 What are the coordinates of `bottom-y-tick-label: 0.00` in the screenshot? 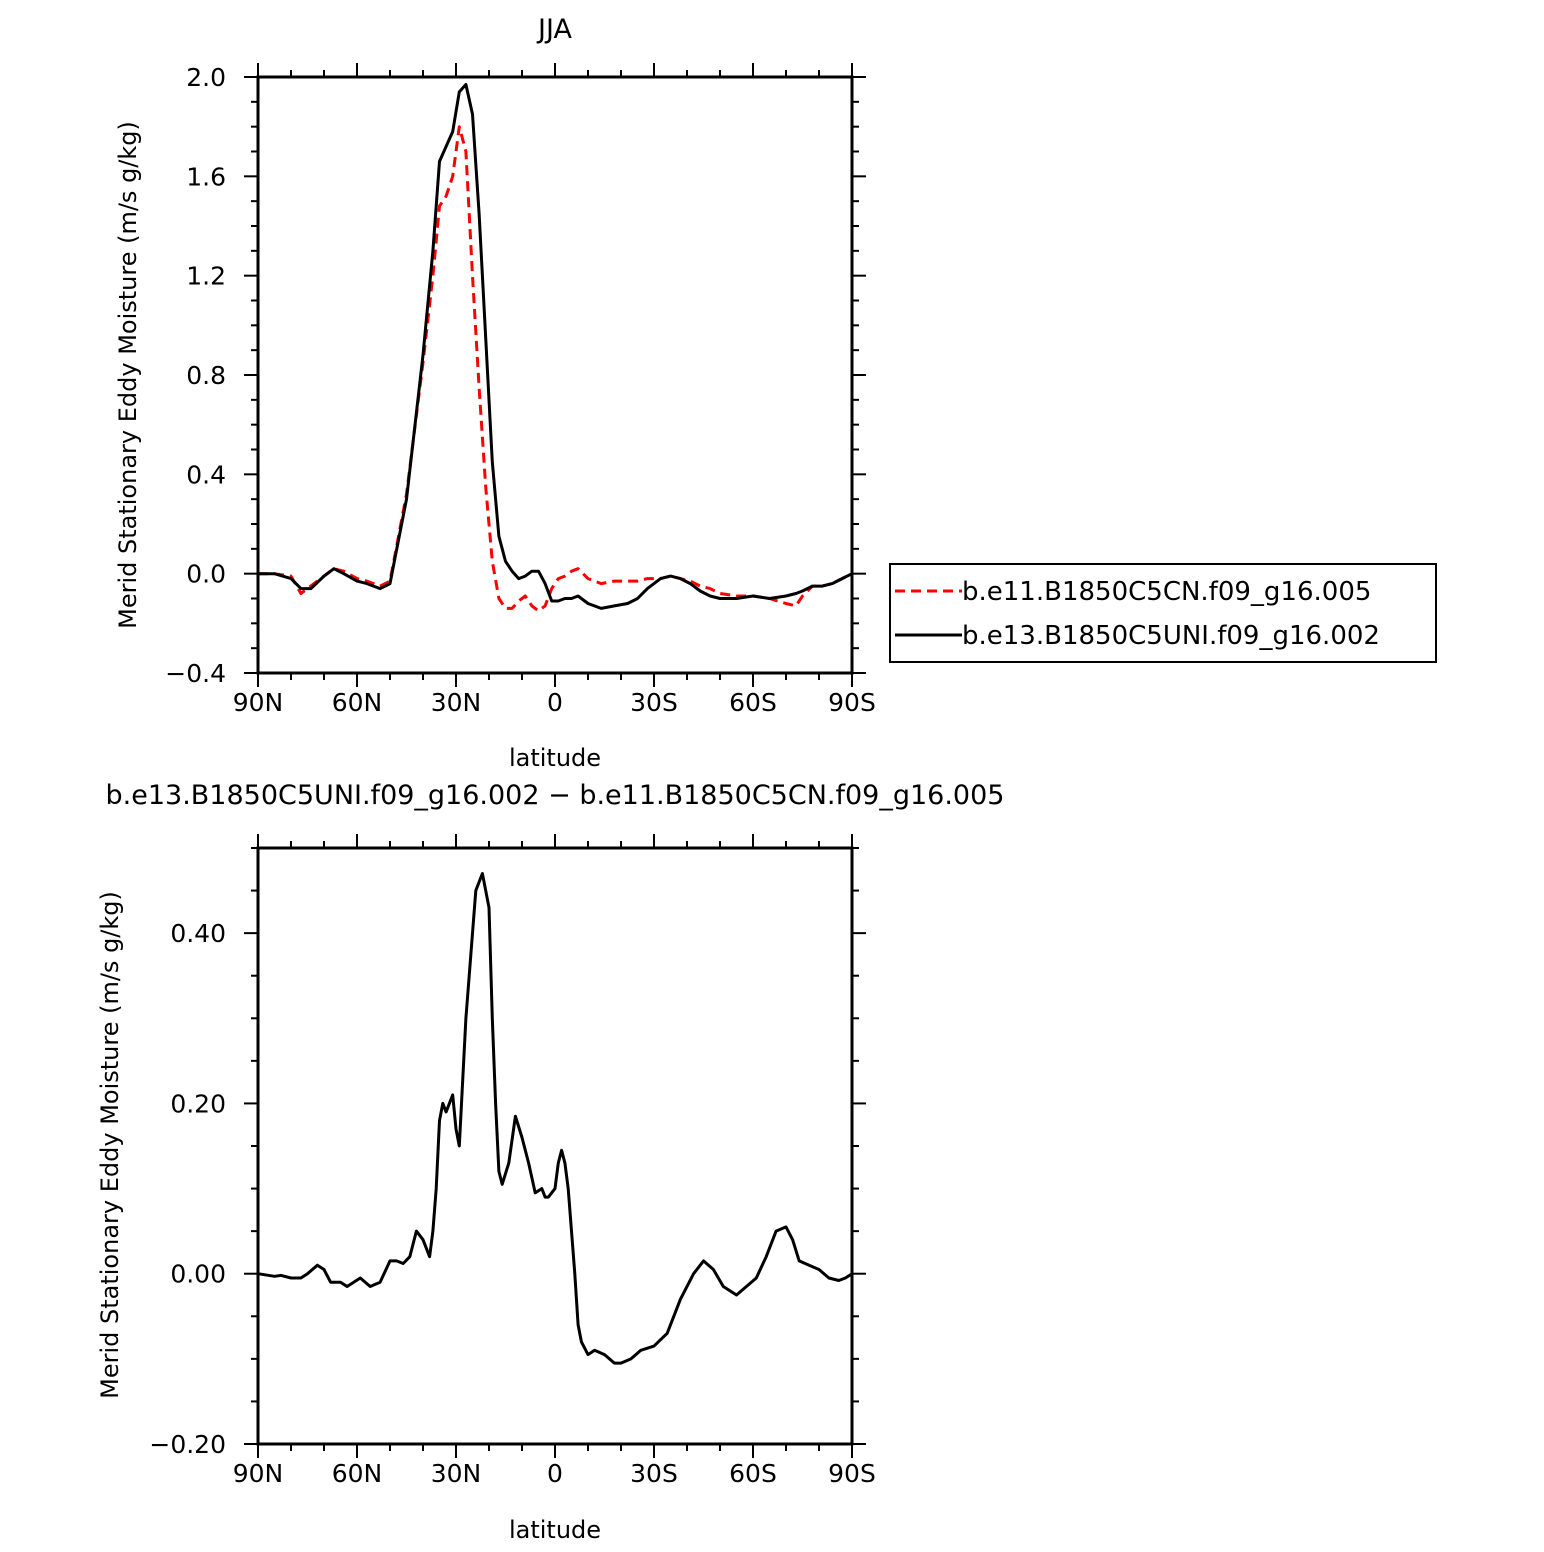 It's located at (198, 1274).